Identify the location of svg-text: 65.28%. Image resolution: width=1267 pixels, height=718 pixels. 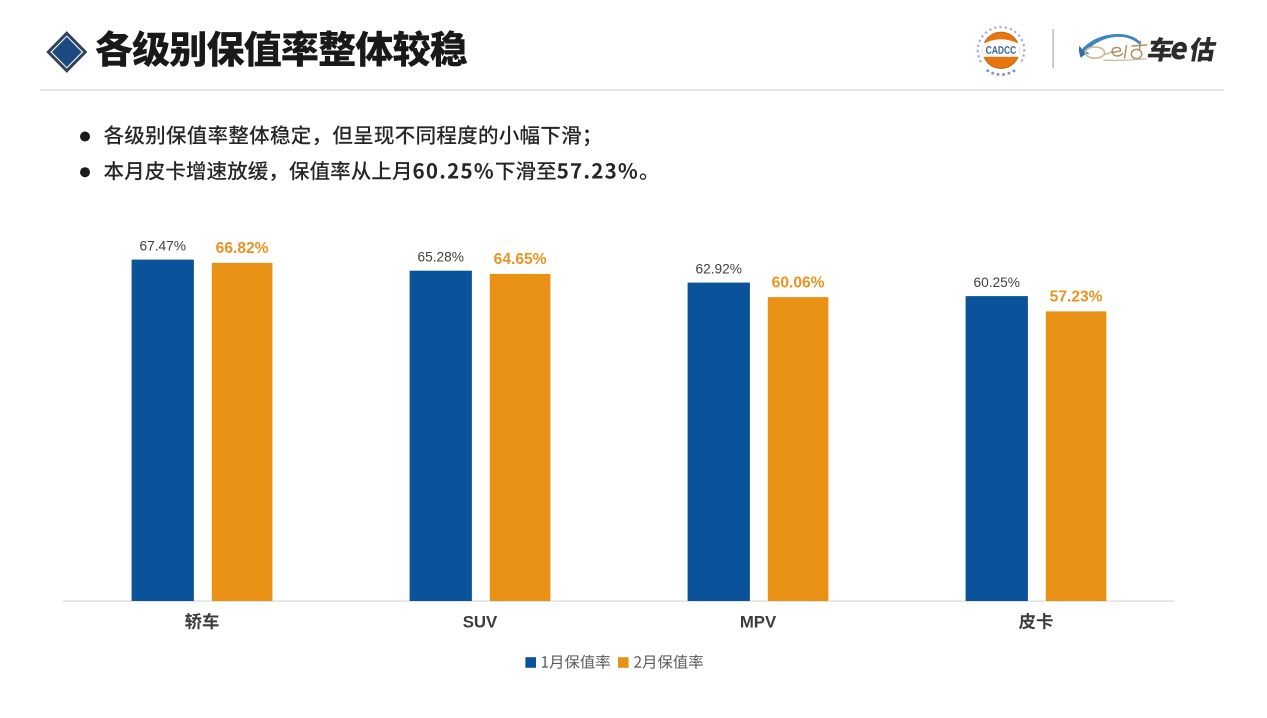
(440, 256).